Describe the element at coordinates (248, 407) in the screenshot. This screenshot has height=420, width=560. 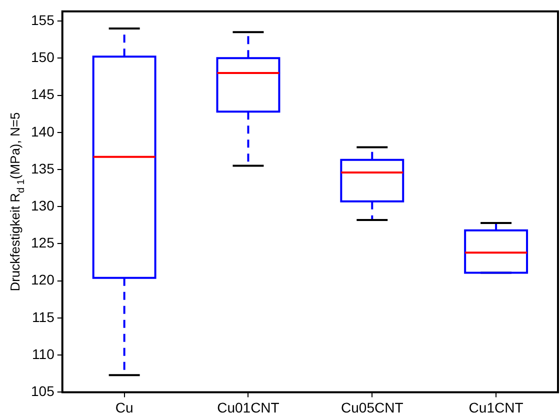
I see `x-tick-label: Cu01CNT` at that location.